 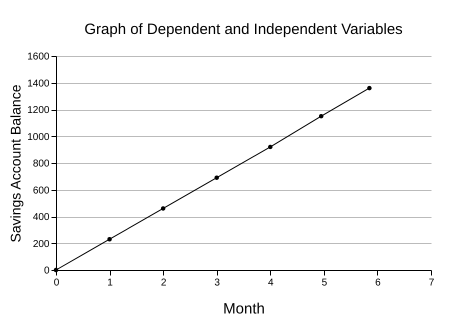 I want to click on y-tick-label: 200, so click(x=41, y=244).